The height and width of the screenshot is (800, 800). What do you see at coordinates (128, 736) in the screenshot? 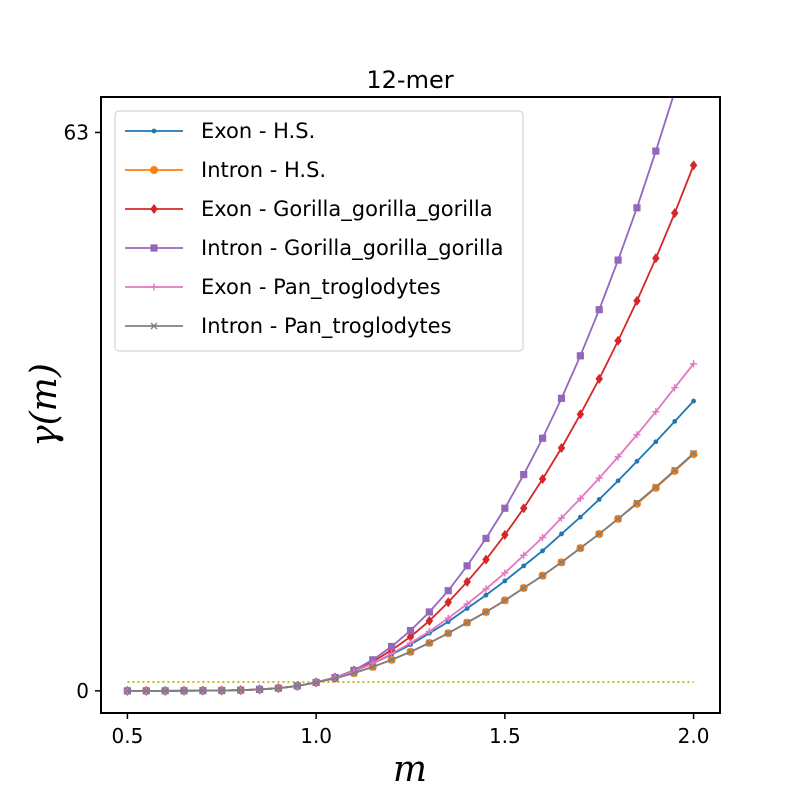
I see `x-tick-label: 0.5` at bounding box center [128, 736].